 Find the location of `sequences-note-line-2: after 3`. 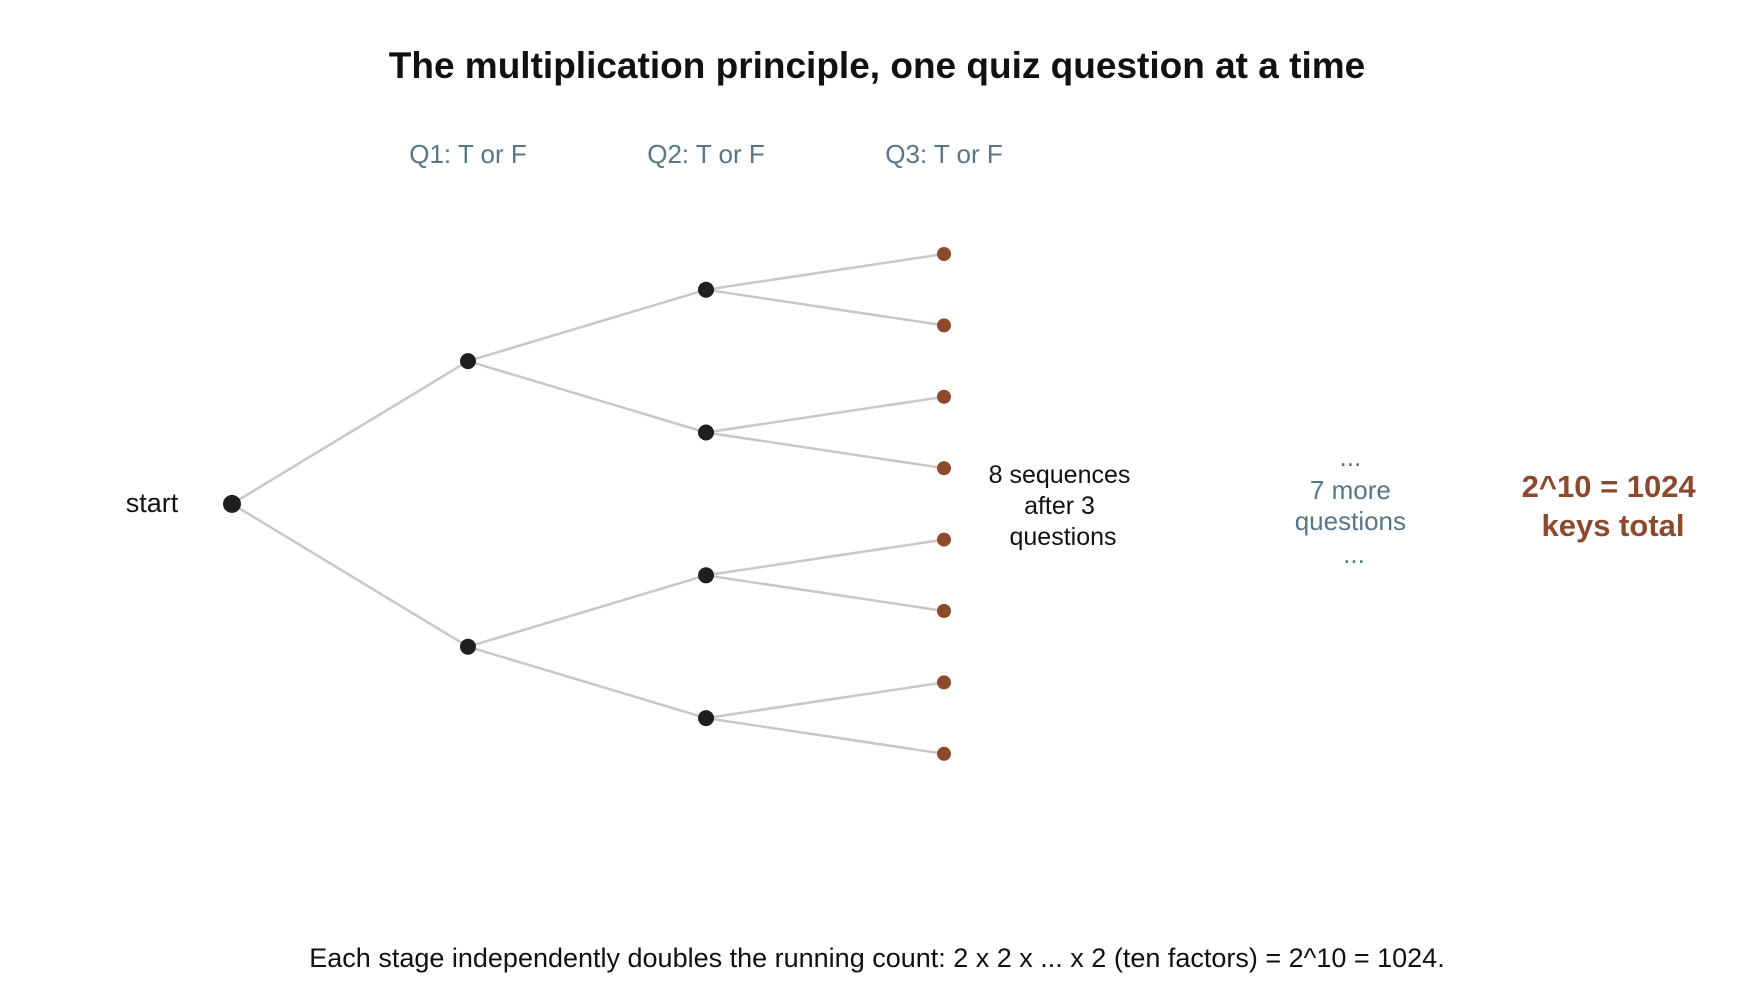

sequences-note-line-2: after 3 is located at coordinates (1059, 506).